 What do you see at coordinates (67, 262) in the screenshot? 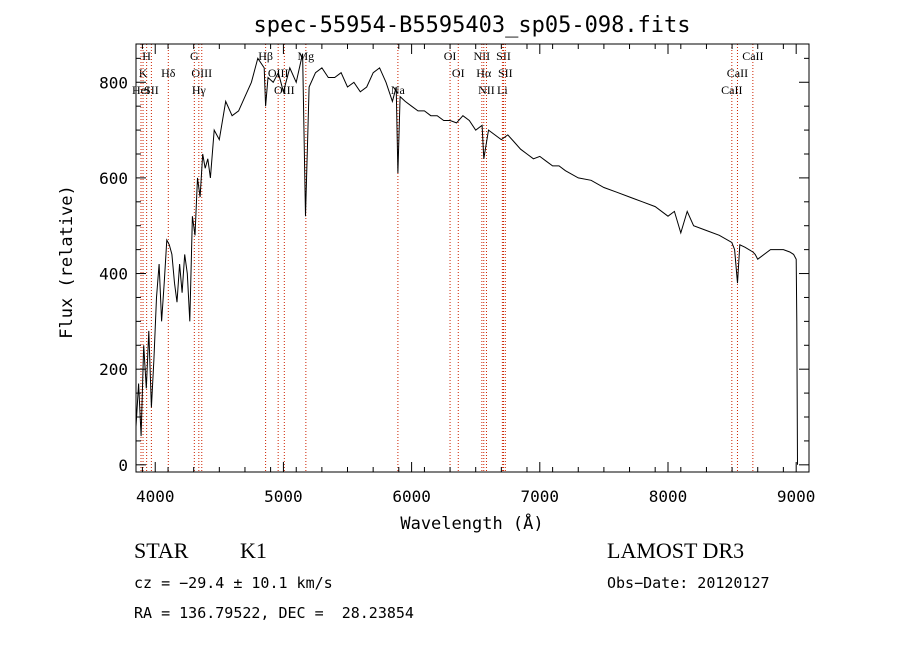
I see `y-axis-label: Flux (relative)` at bounding box center [67, 262].